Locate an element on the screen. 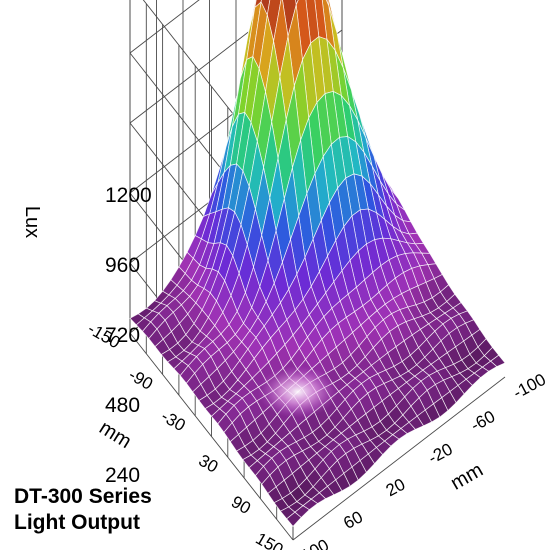  z-tick-label: 720 is located at coordinates (122, 335).